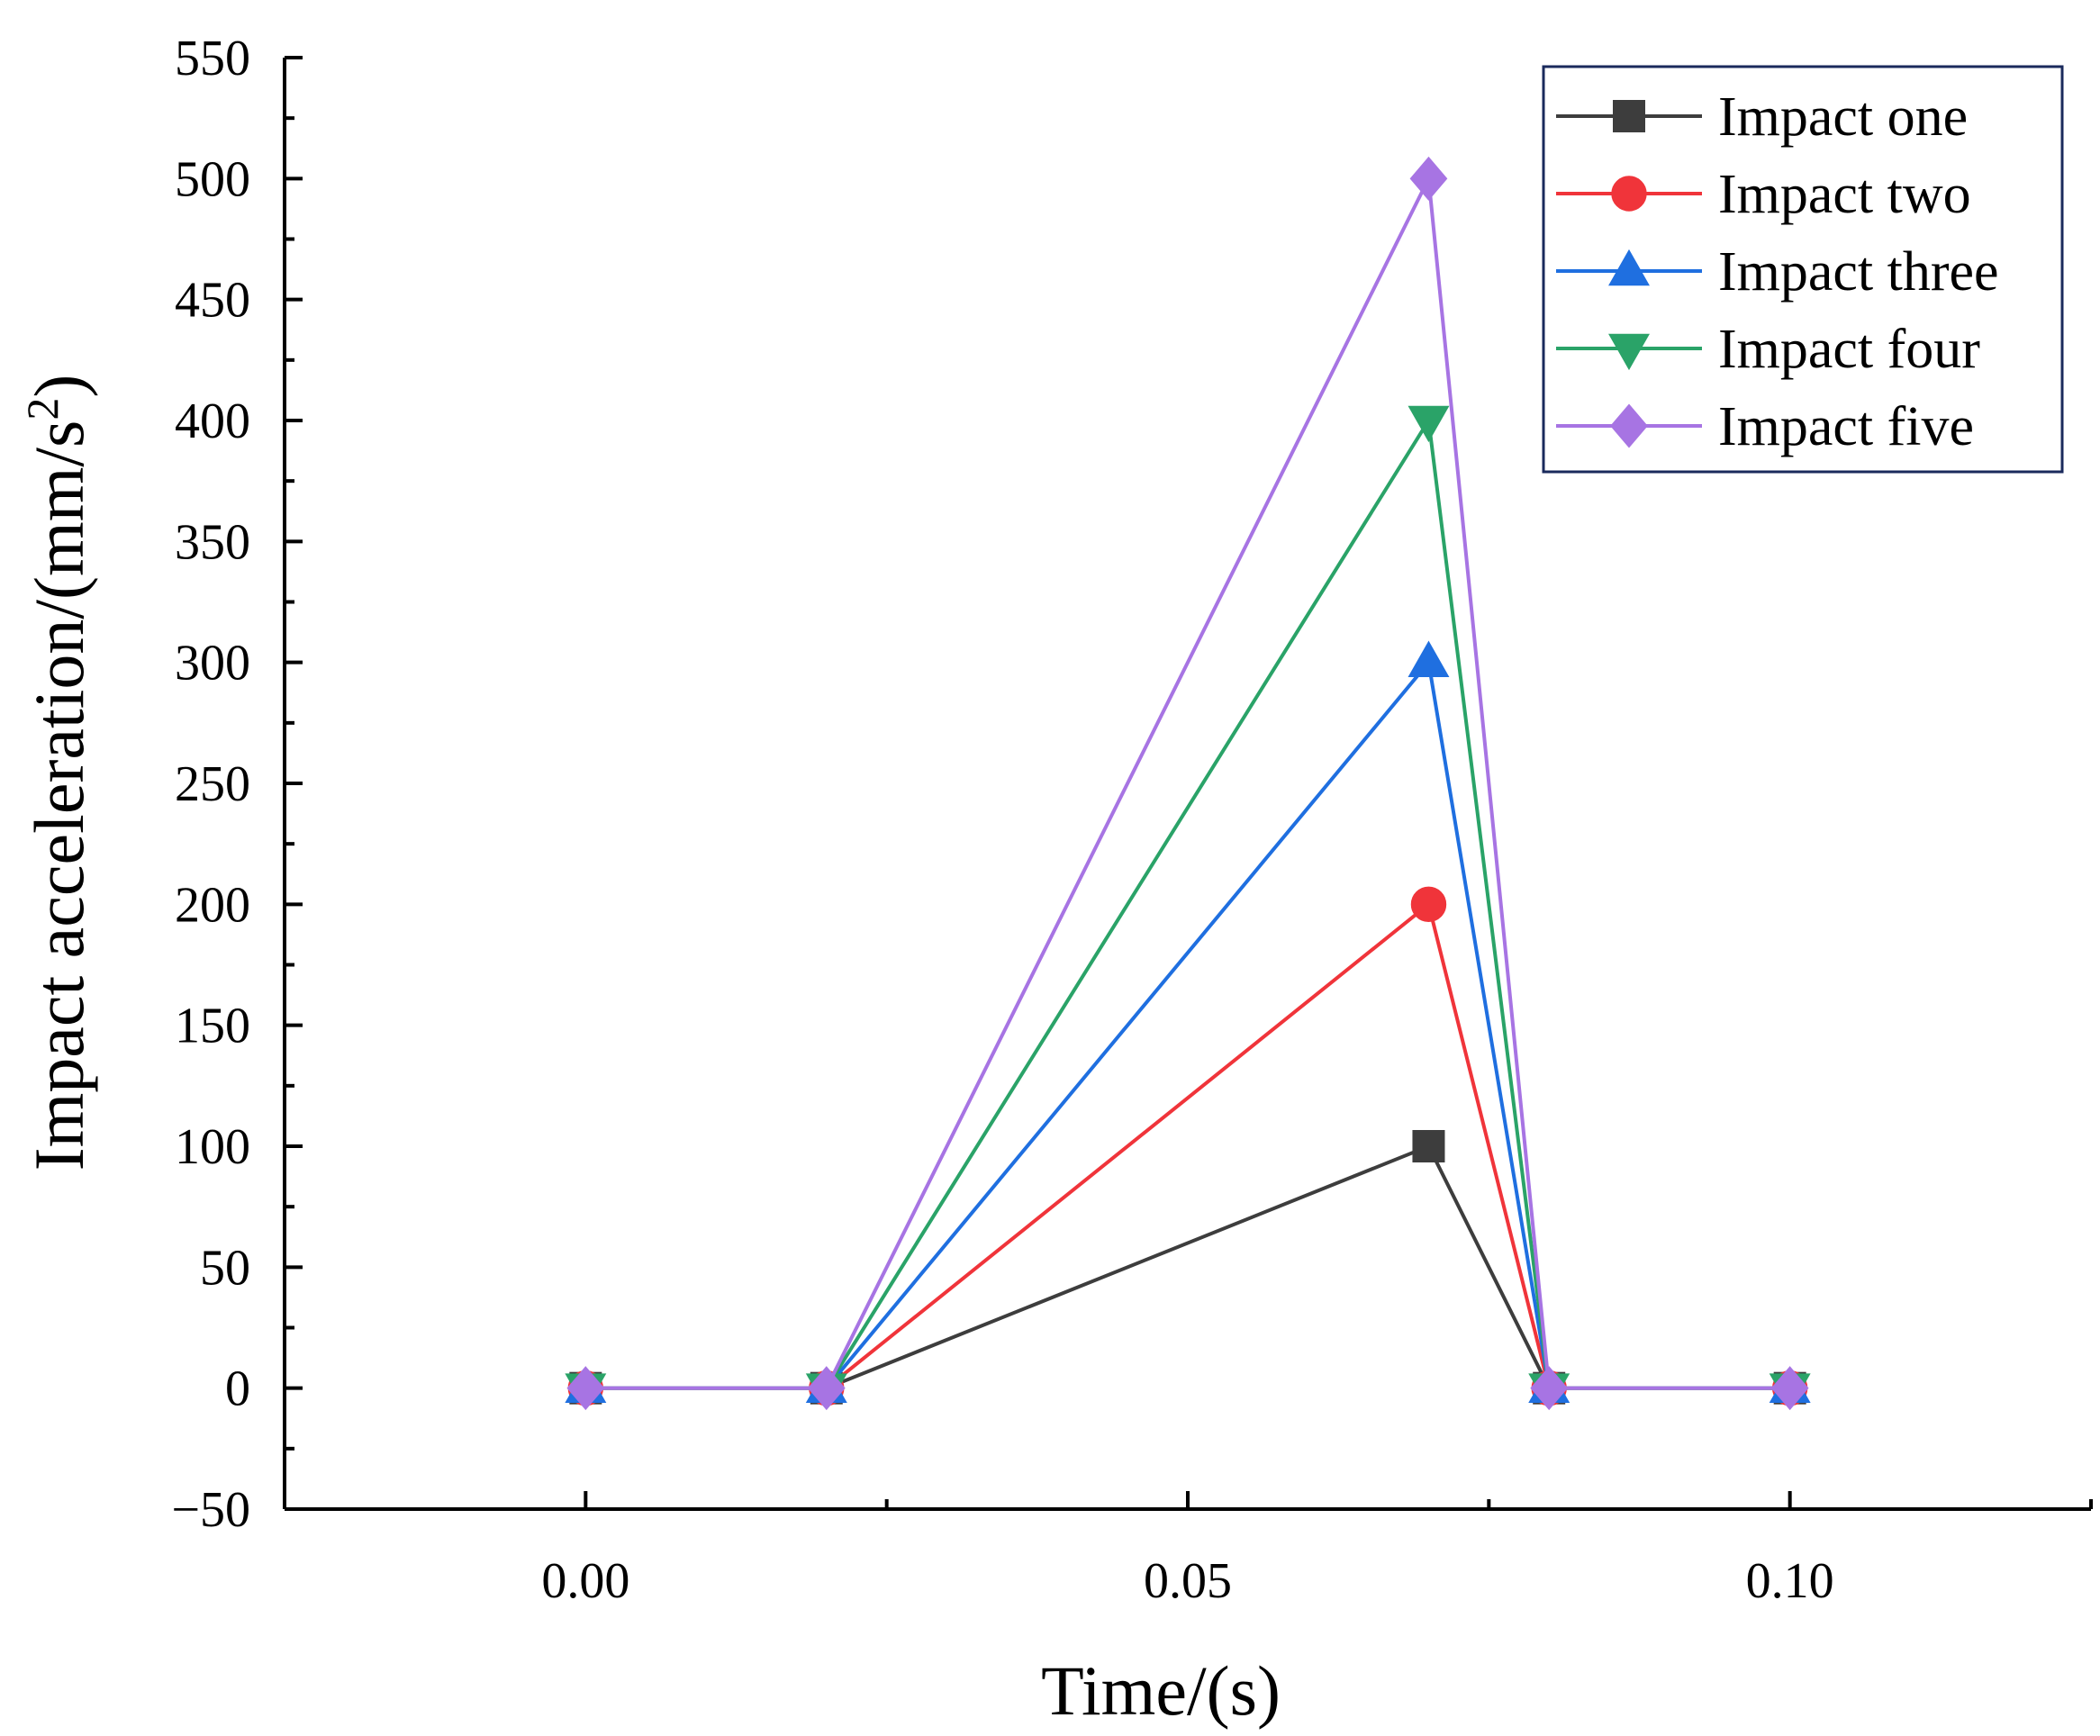 The image size is (2100, 1736). What do you see at coordinates (212, 1026) in the screenshot?
I see `y-tick-label: 150` at bounding box center [212, 1026].